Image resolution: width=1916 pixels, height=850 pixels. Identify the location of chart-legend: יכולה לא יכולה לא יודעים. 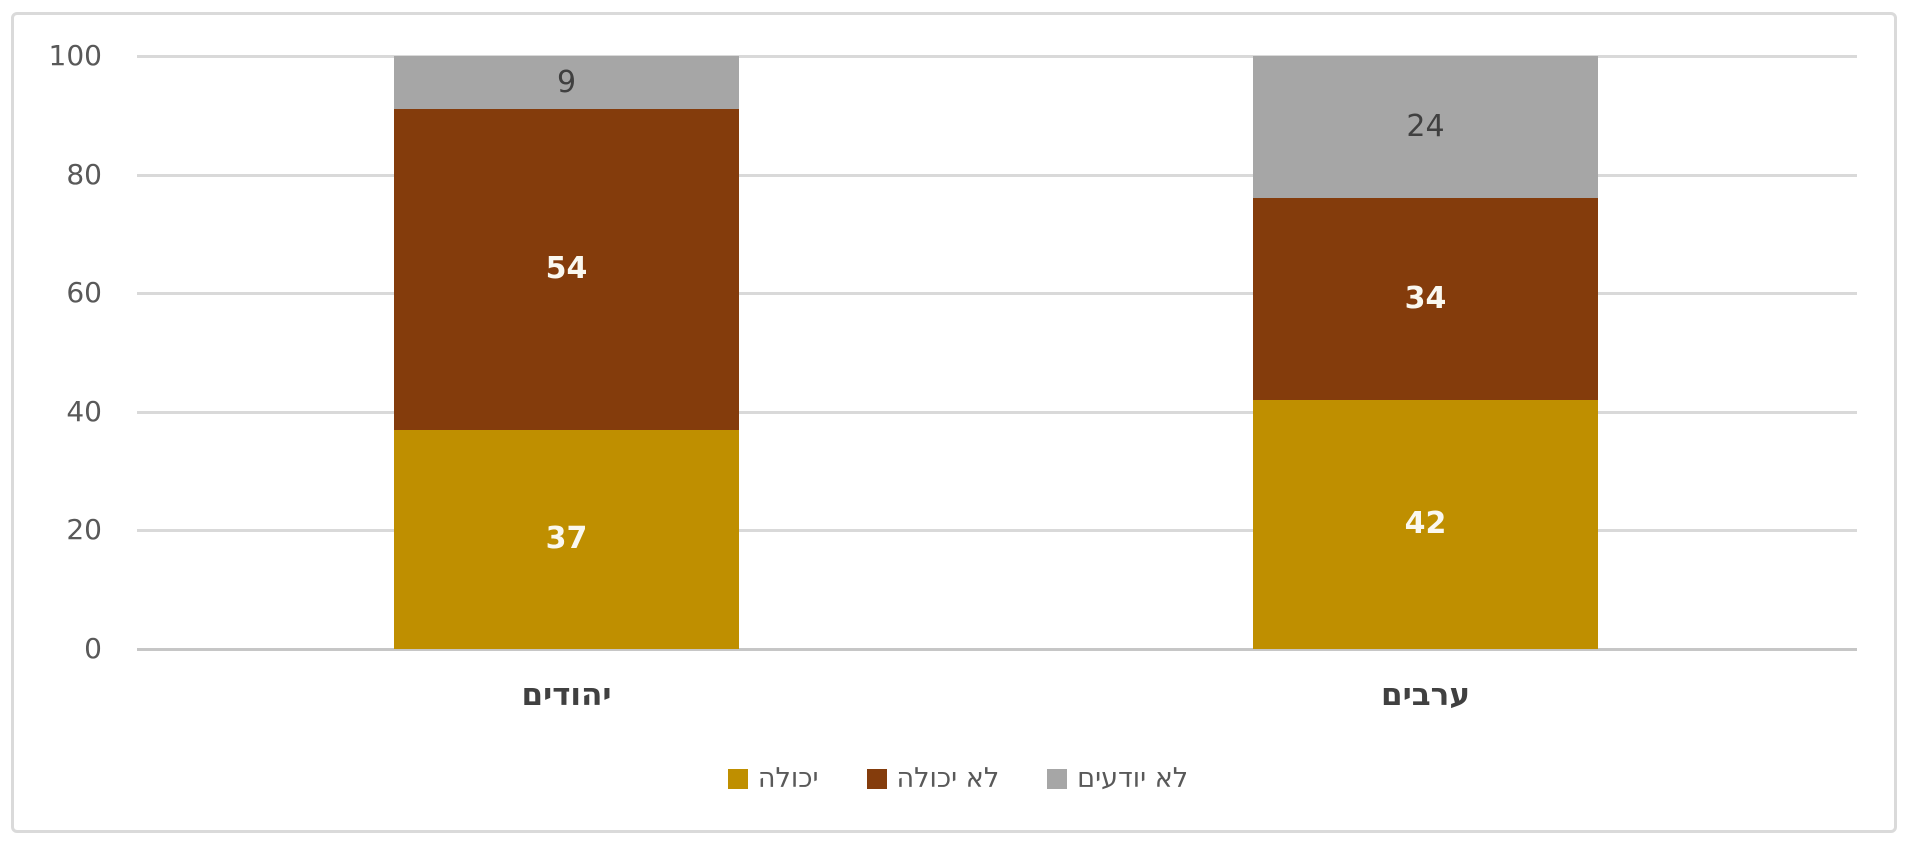
(958, 779).